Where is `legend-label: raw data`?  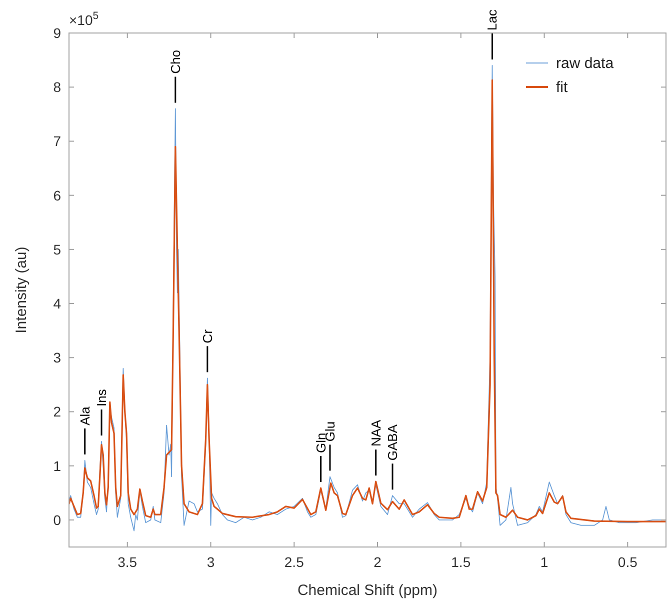 legend-label: raw data is located at coordinates (585, 63).